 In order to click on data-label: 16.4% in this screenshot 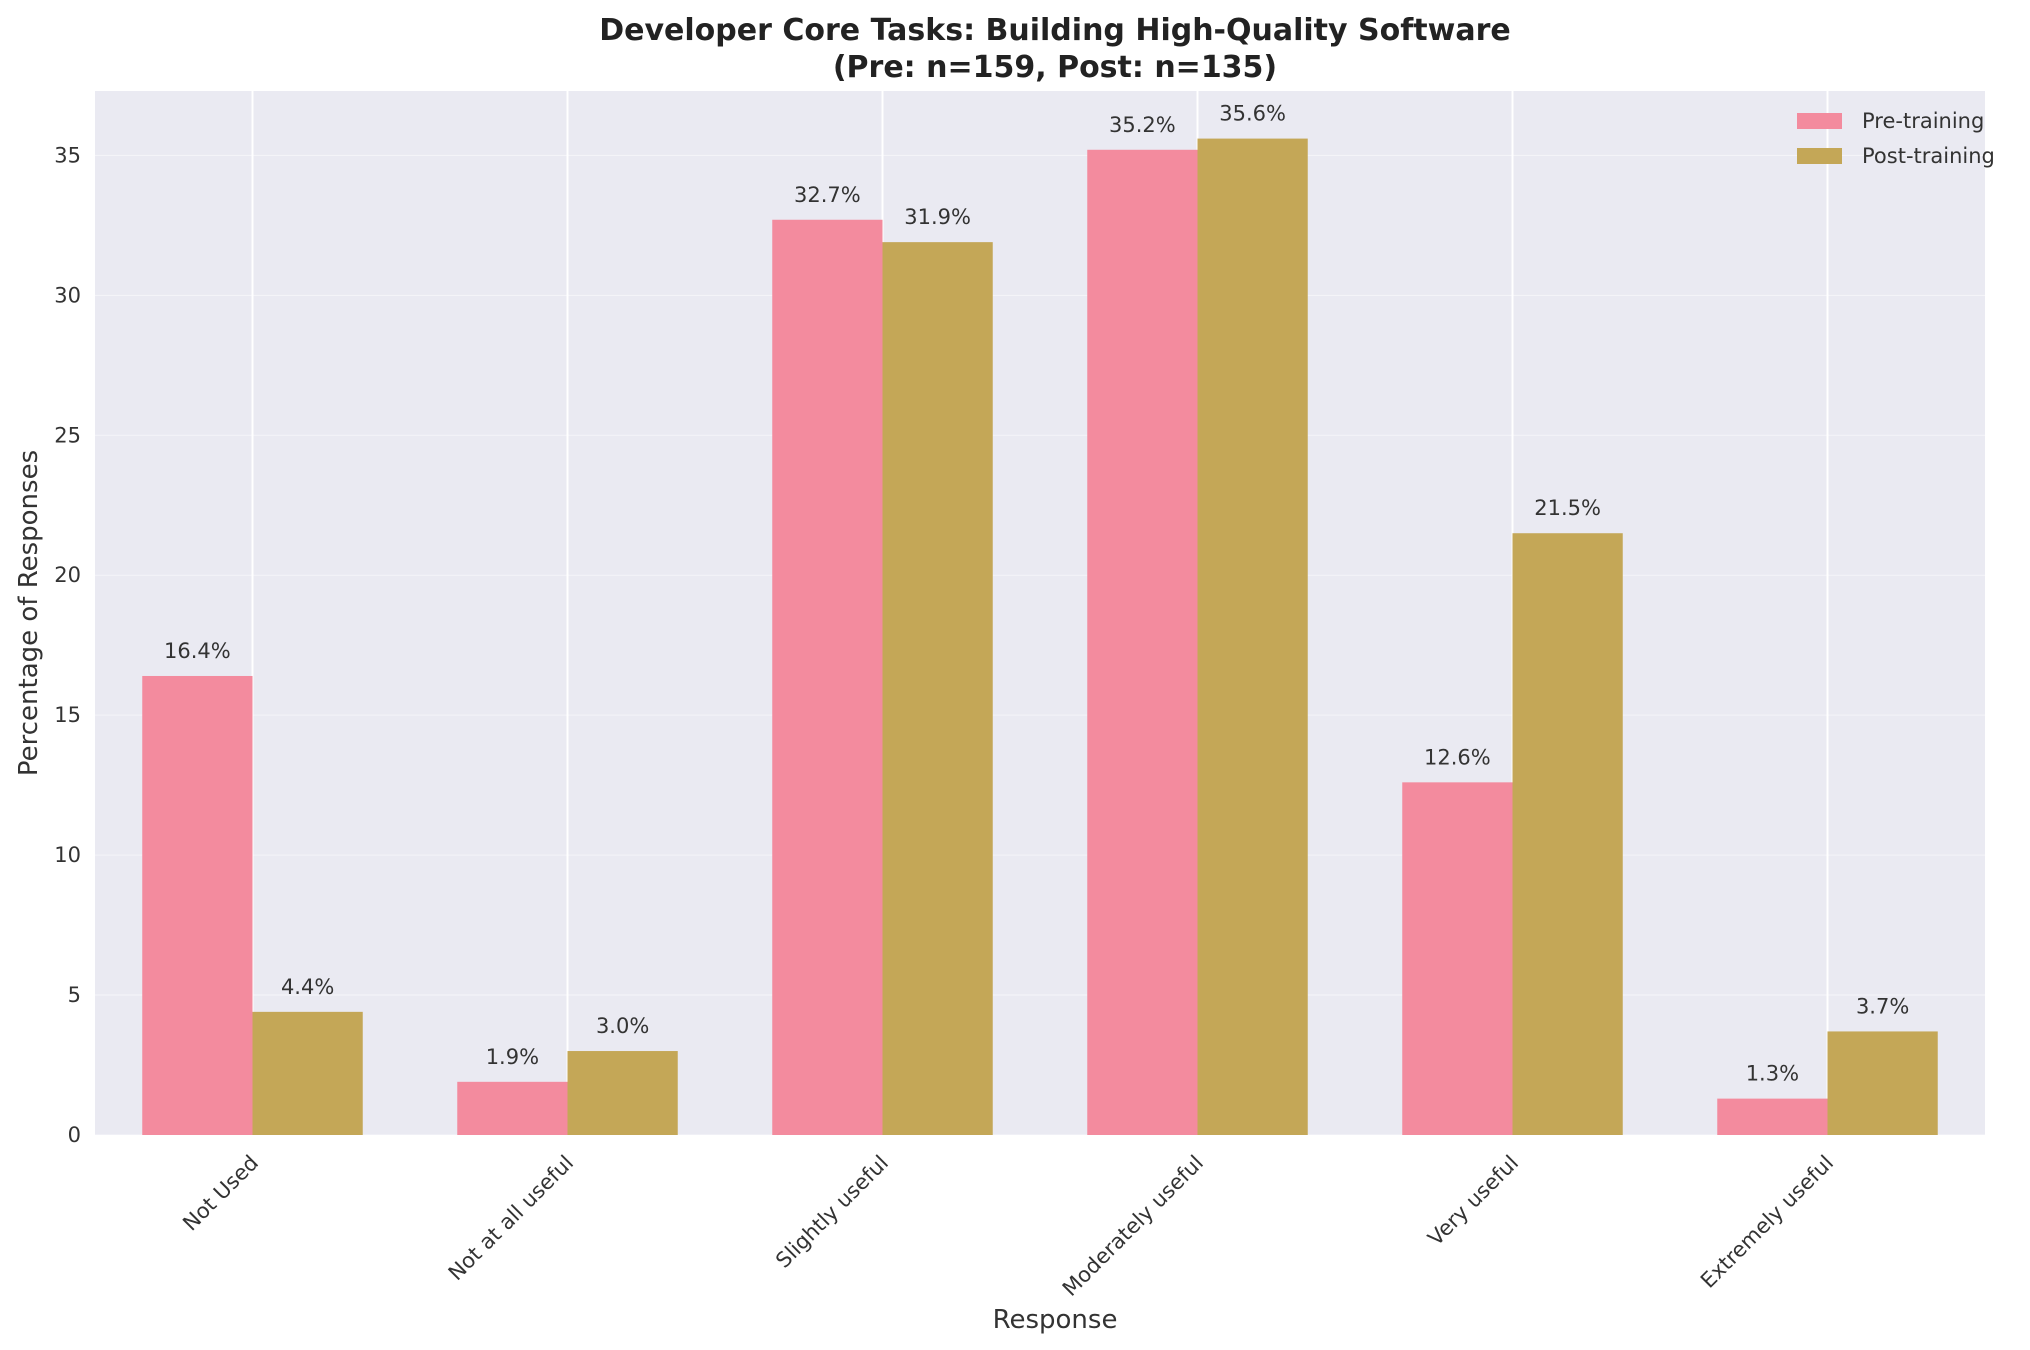, I will do `click(197, 651)`.